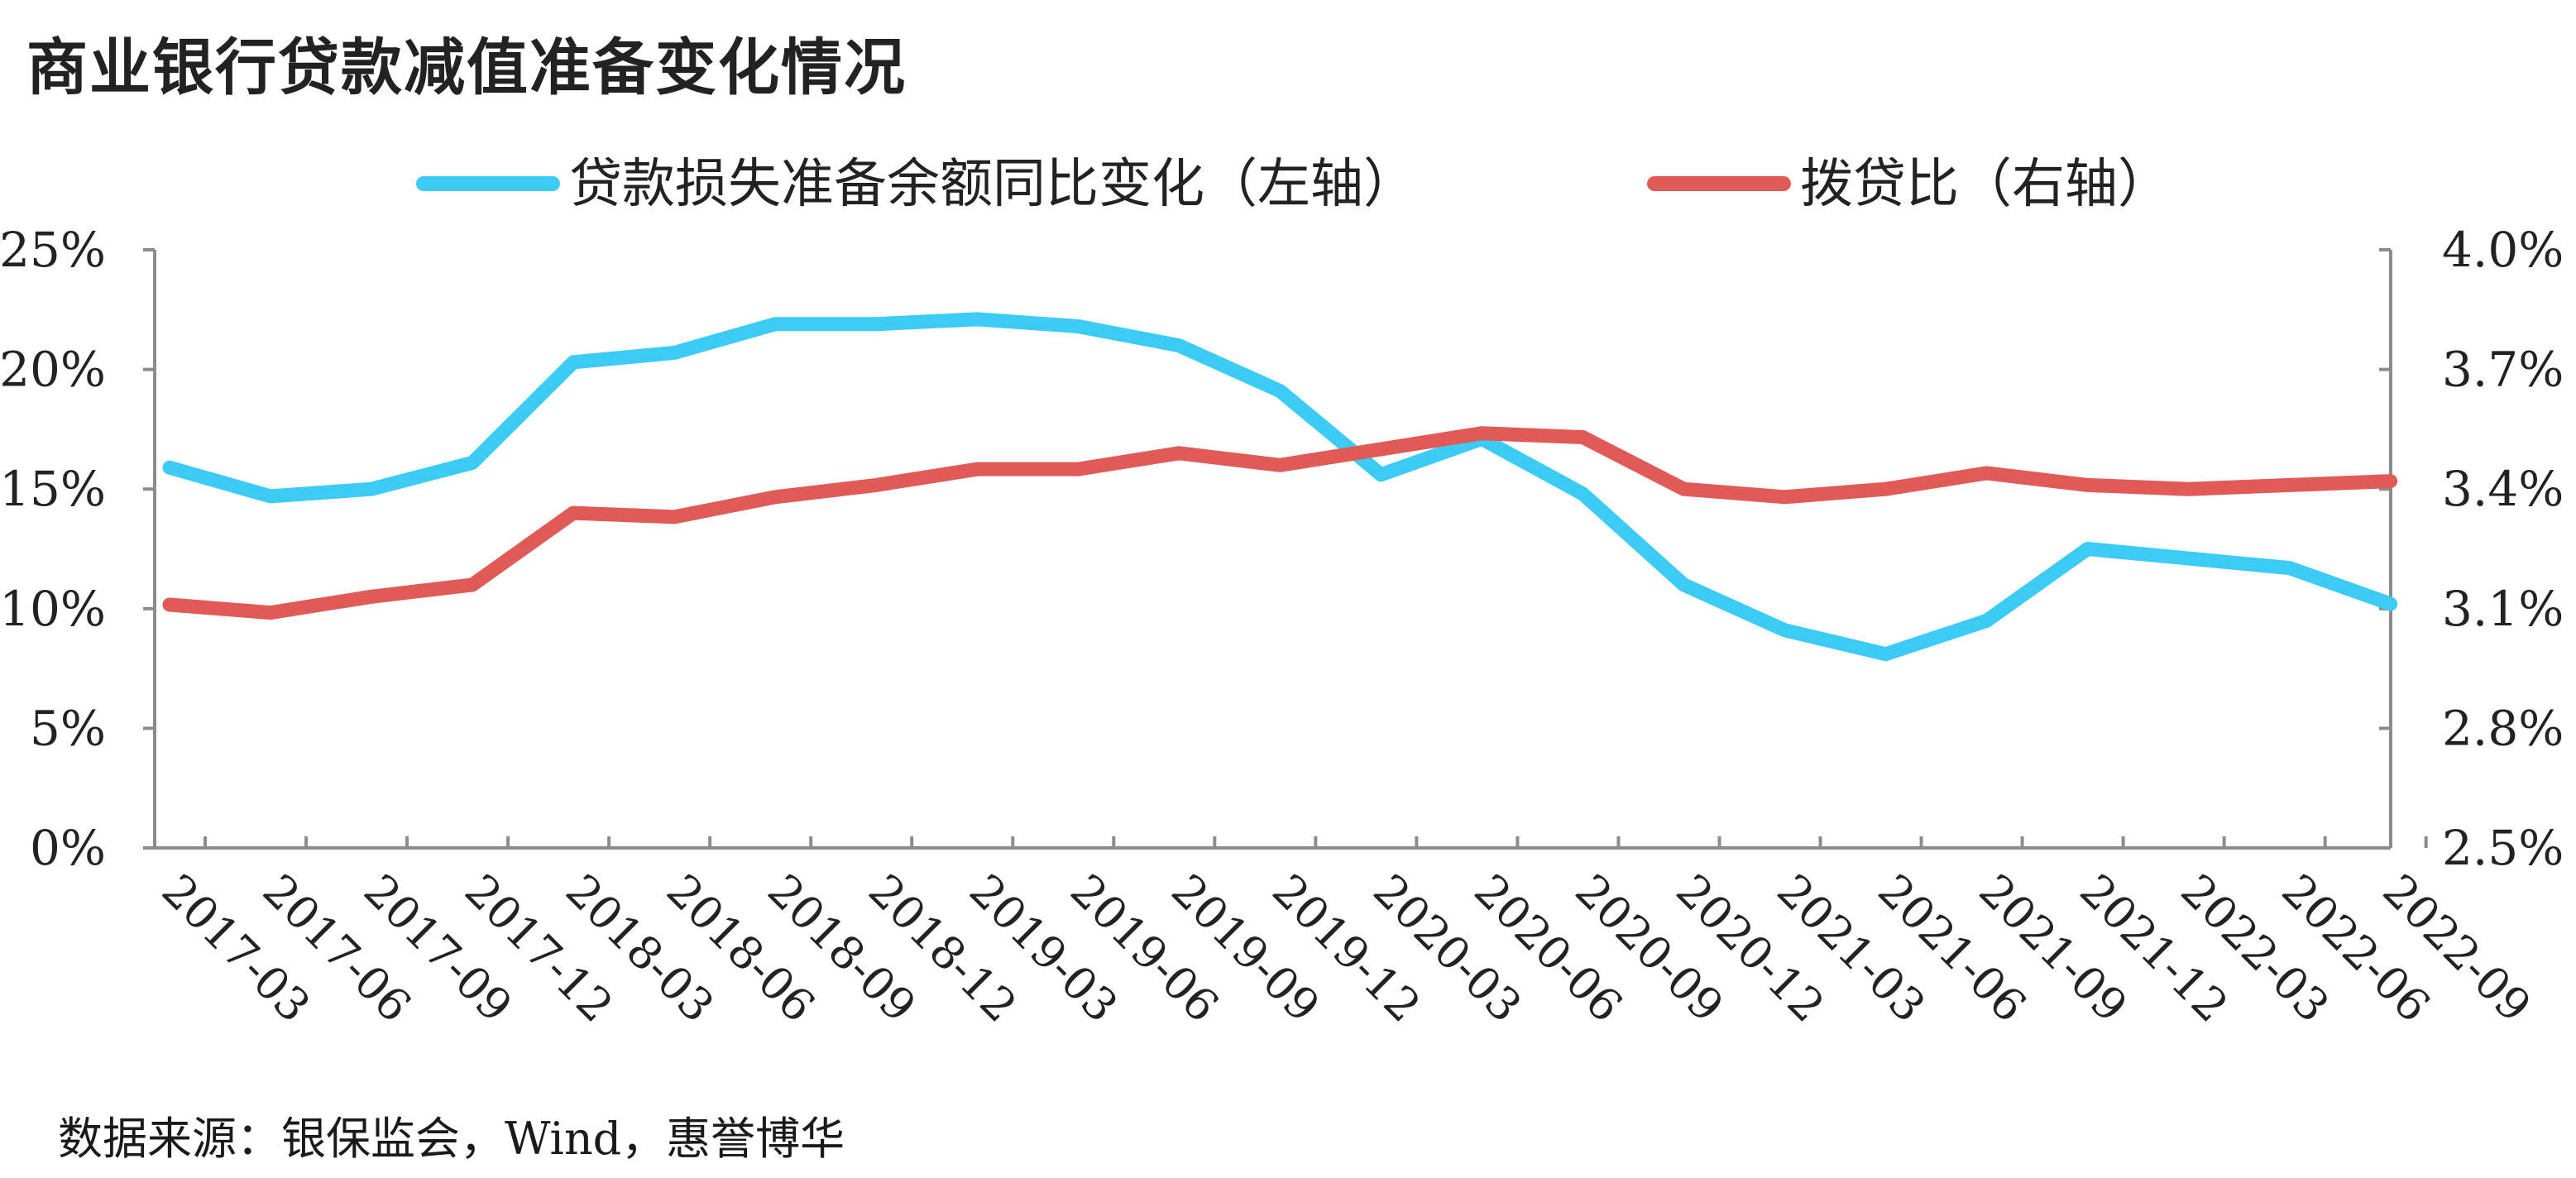  Describe the element at coordinates (2472, 549) in the screenshot. I see `right-axis-ticks: 2.5% 2.8% 3.1% 3.4% 3.7% 4.0%` at that location.